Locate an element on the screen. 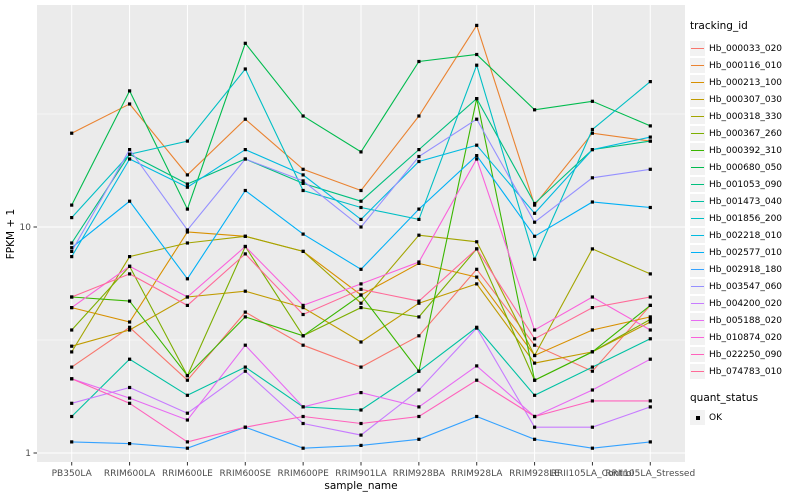 This screenshot has height=500, width=800. legend-entry: Hb_004200_020 is located at coordinates (745, 303).